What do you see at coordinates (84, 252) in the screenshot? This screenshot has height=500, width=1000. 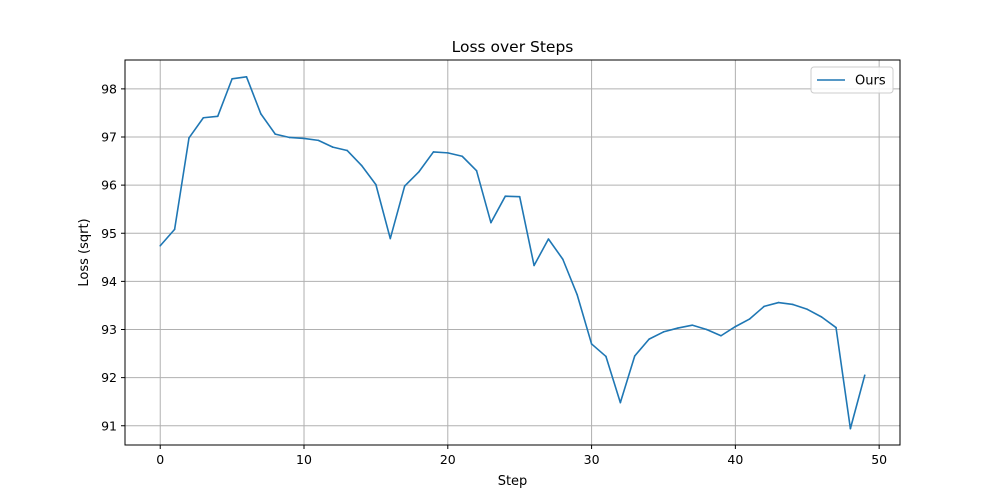 I see `y-axis-title: Loss (sqrt)` at bounding box center [84, 252].